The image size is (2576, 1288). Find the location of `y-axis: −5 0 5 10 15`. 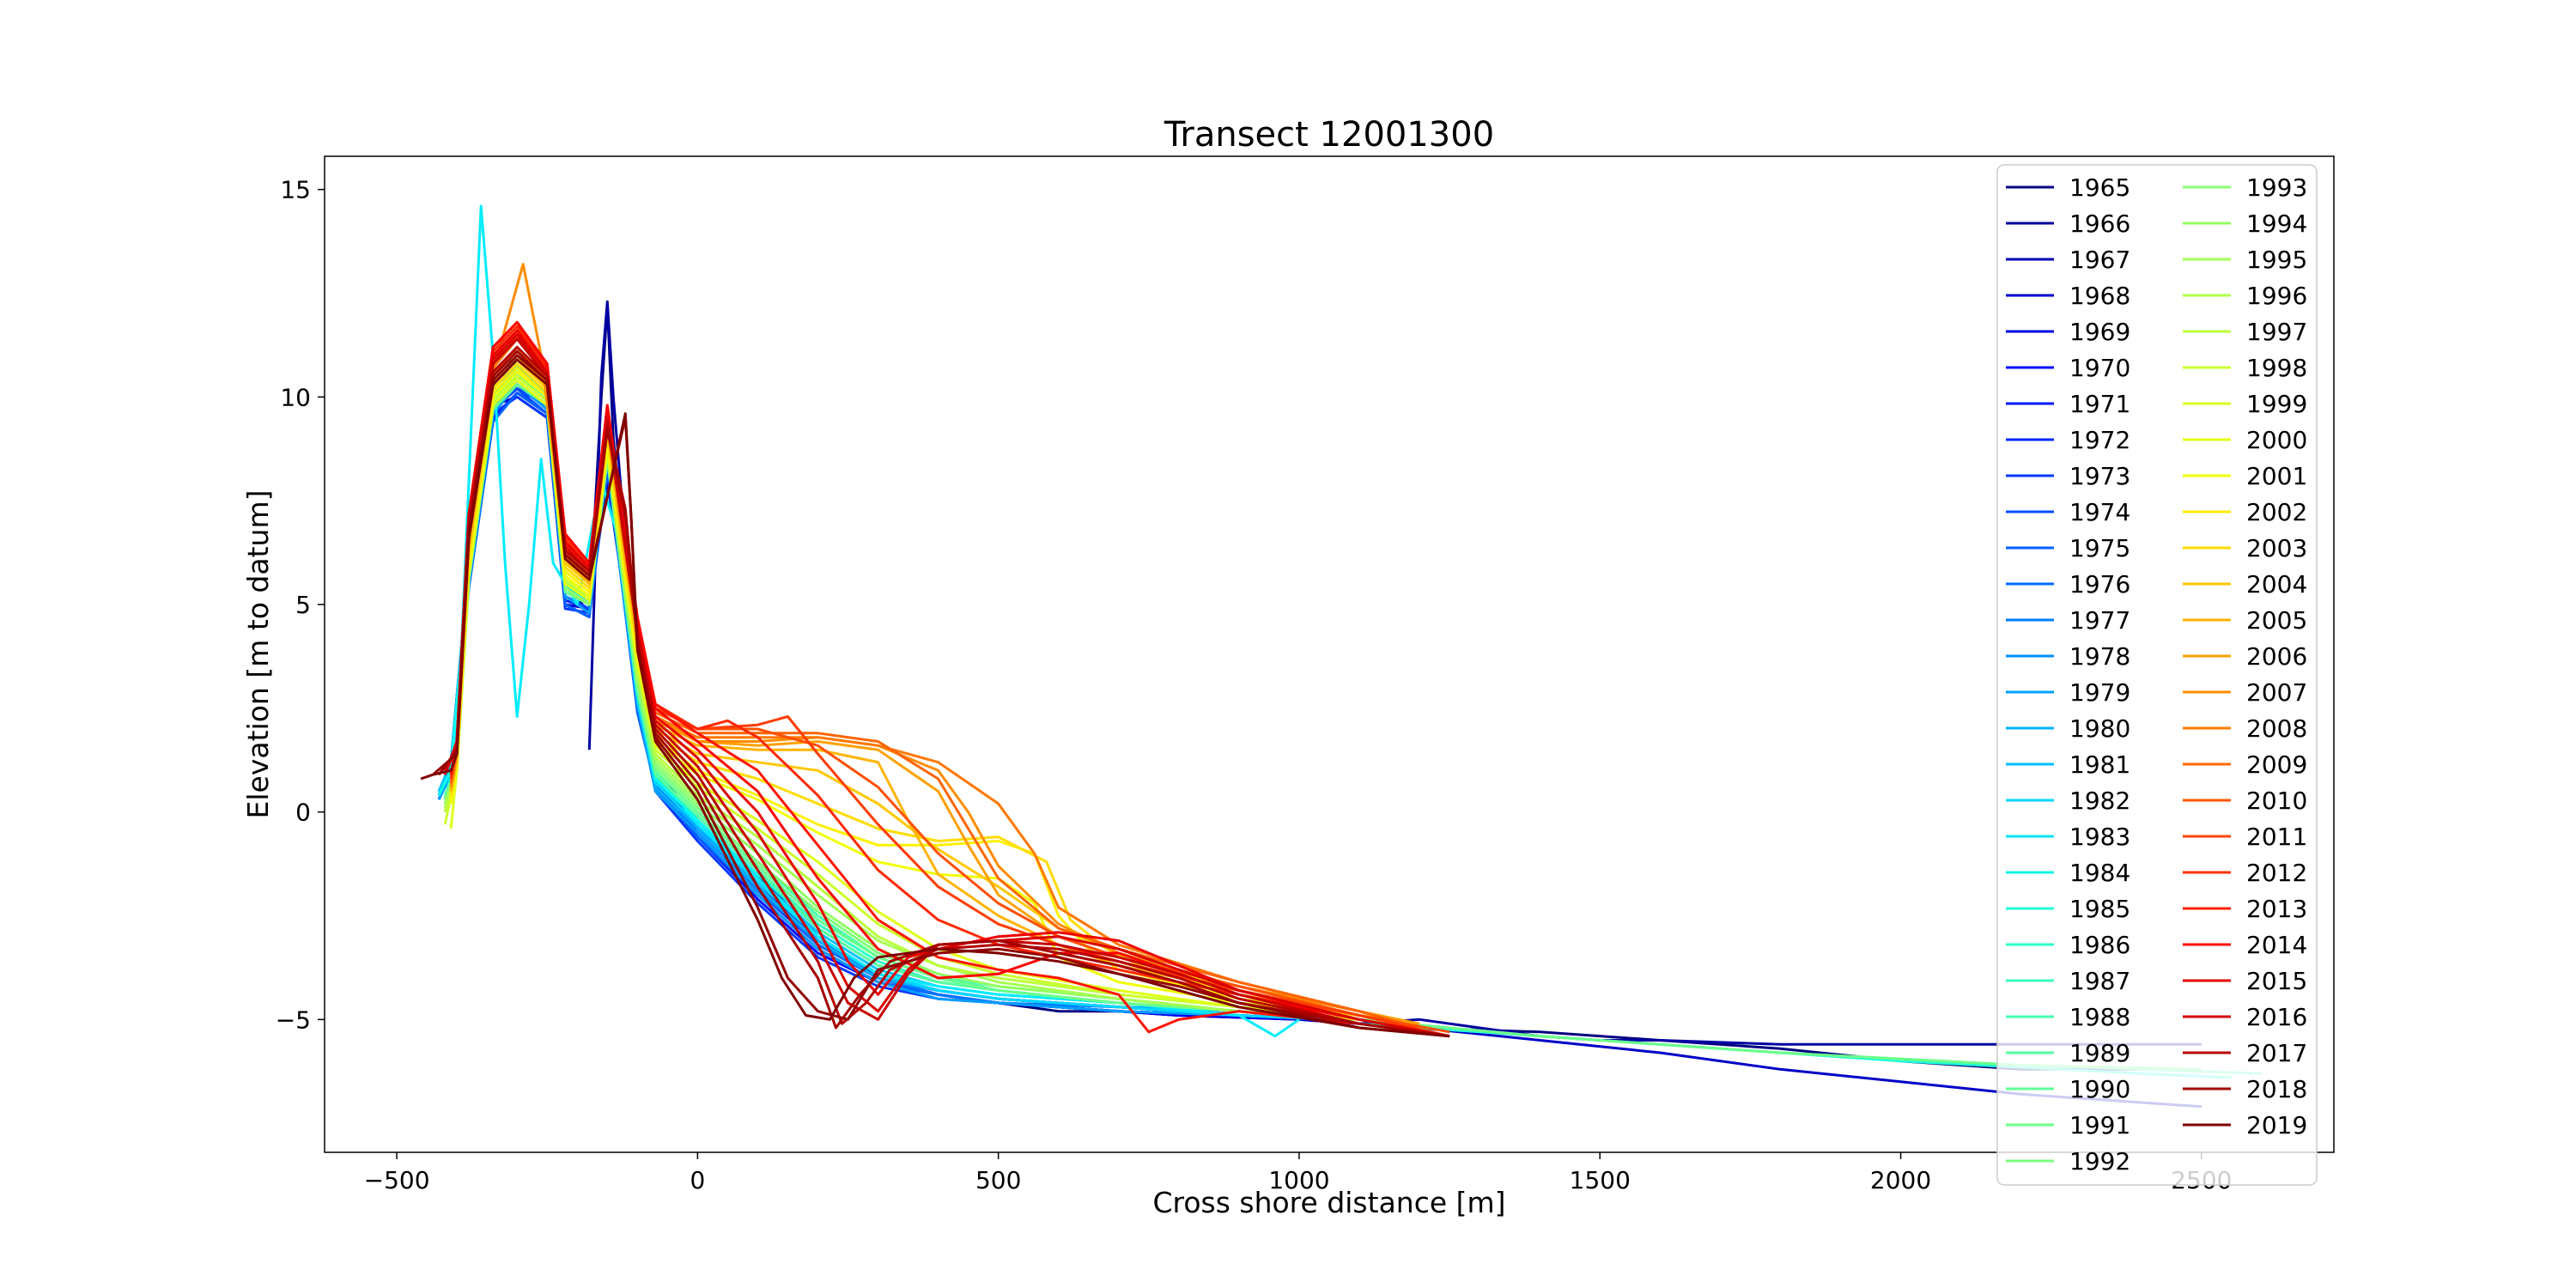

y-axis: −5 0 5 10 15 is located at coordinates (301, 605).